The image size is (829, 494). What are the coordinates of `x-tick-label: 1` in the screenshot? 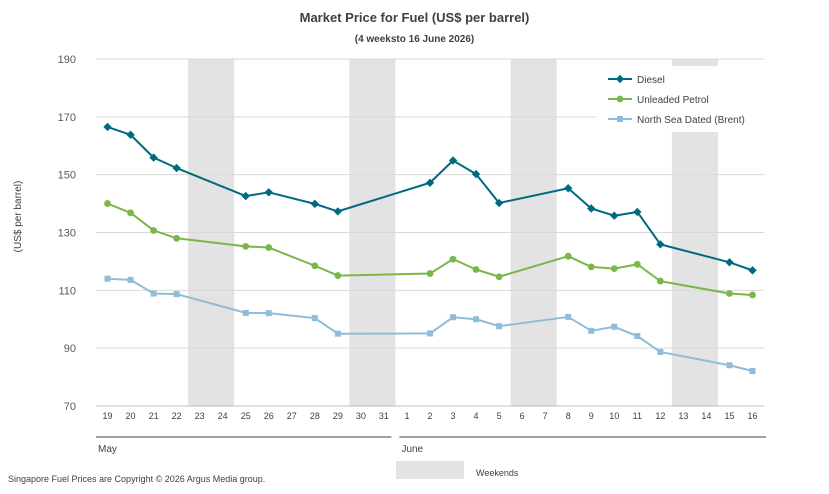 It's located at (406, 416).